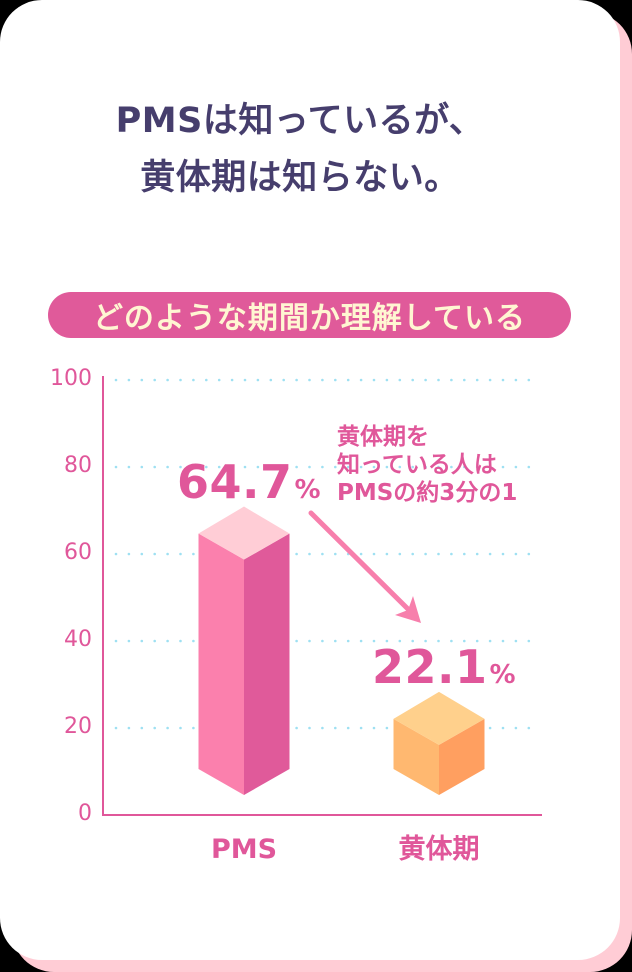 The height and width of the screenshot is (972, 632). What do you see at coordinates (78, 639) in the screenshot?
I see `y-tick-label: 40` at bounding box center [78, 639].